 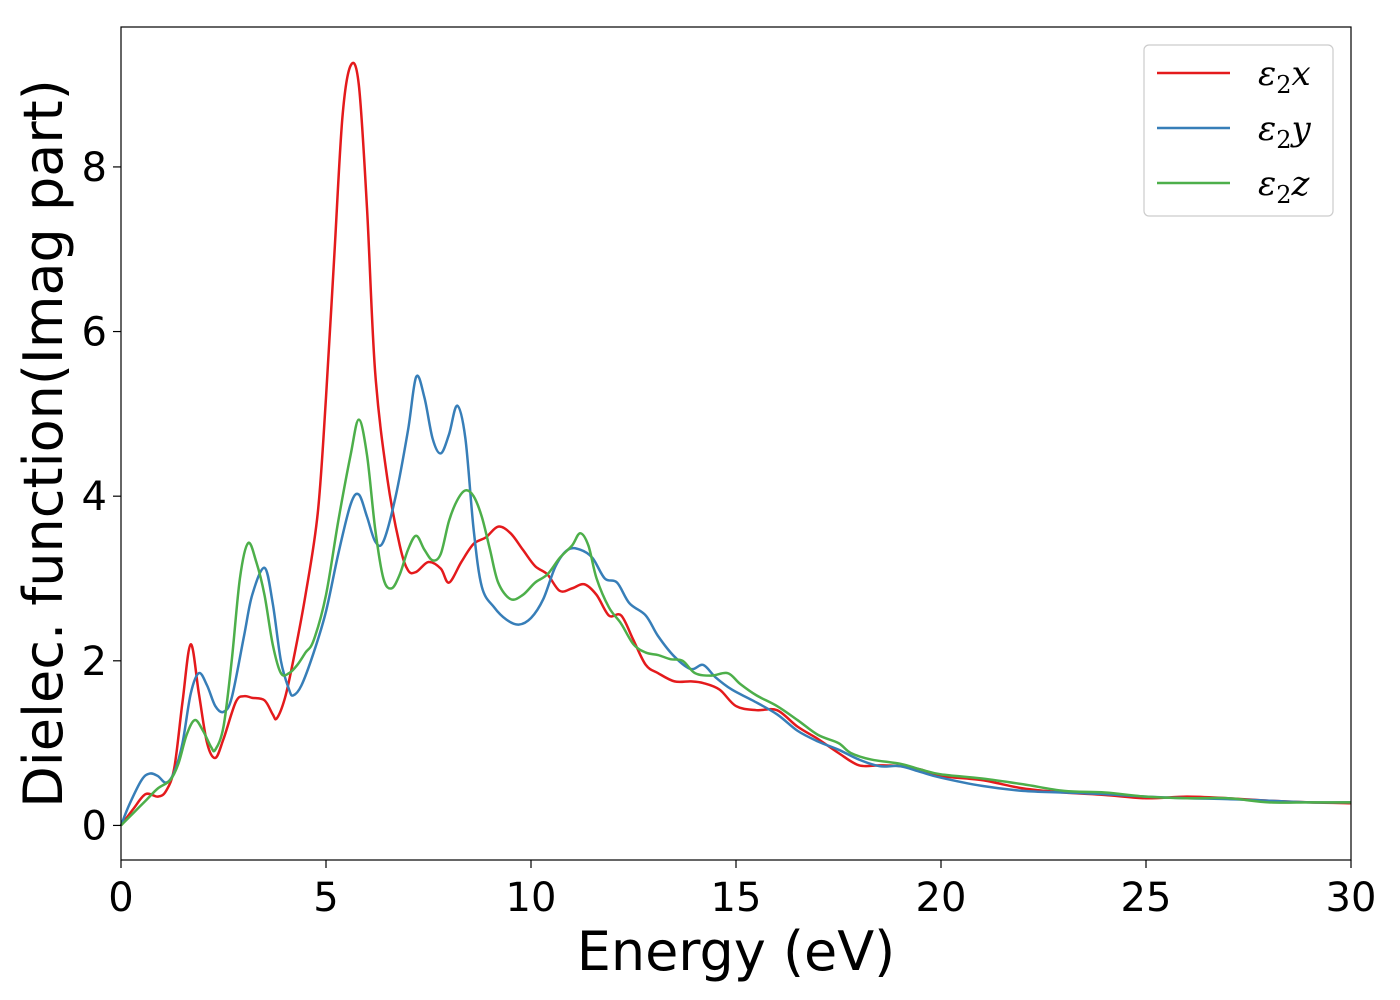 I want to click on legend-label-y: ε2y, so click(x=1285, y=131).